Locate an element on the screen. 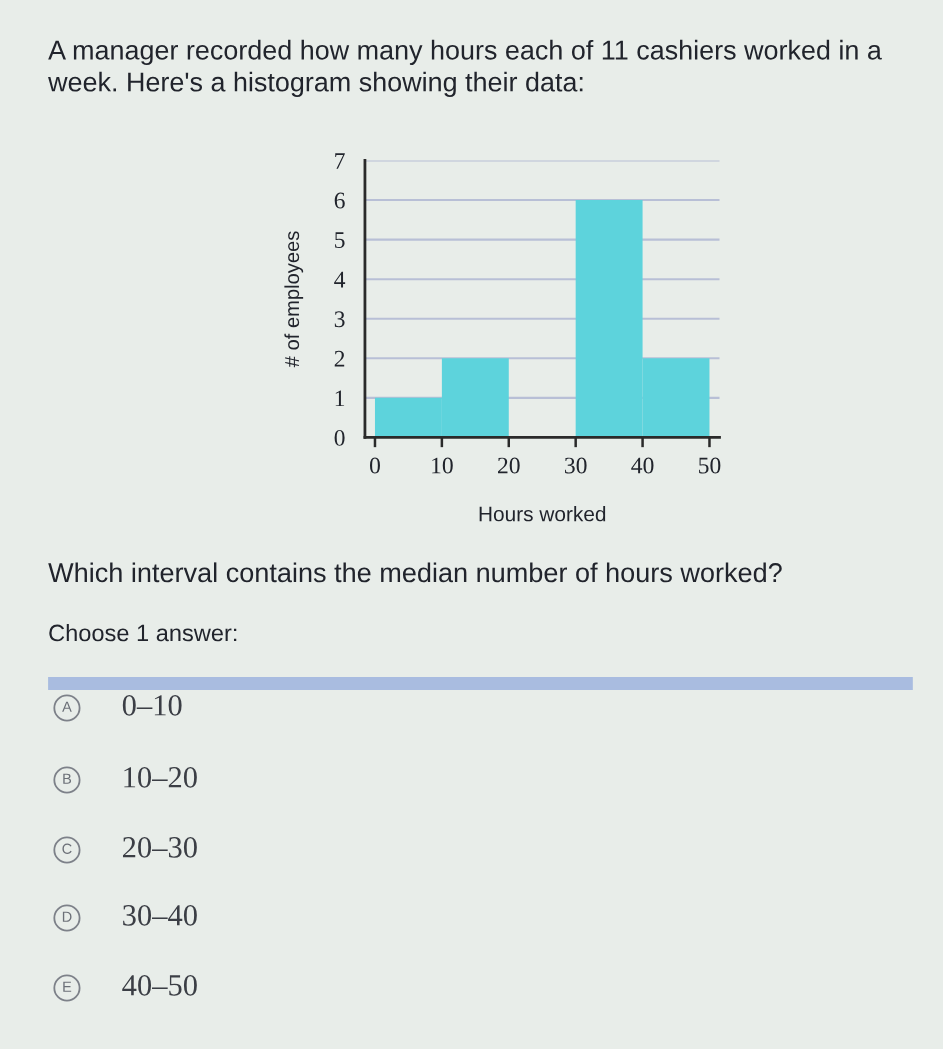  text: A is located at coordinates (67, 706).